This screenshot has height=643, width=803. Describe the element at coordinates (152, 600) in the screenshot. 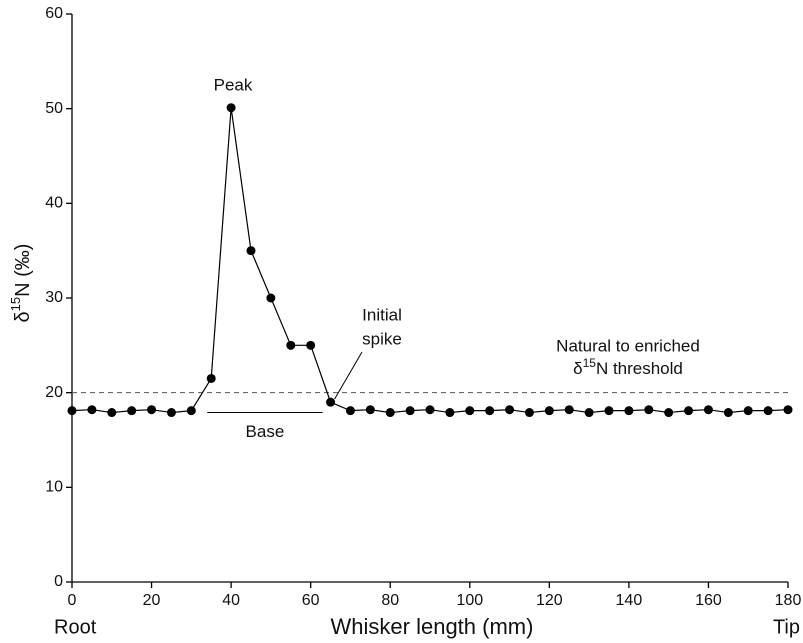

I see `x-tick-label: 20` at that location.